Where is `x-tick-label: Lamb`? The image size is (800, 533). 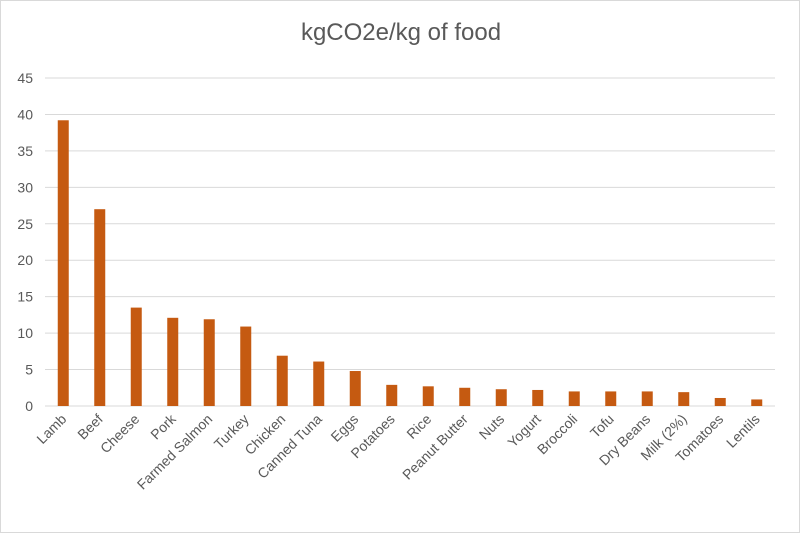
x-tick-label: Lamb is located at coordinates (51, 429).